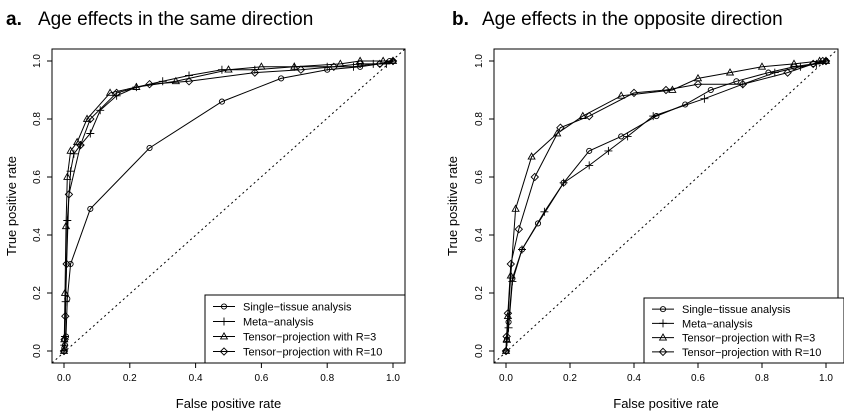 The height and width of the screenshot is (413, 844). I want to click on panel-a-y-tick-label: 0.6, so click(37, 177).